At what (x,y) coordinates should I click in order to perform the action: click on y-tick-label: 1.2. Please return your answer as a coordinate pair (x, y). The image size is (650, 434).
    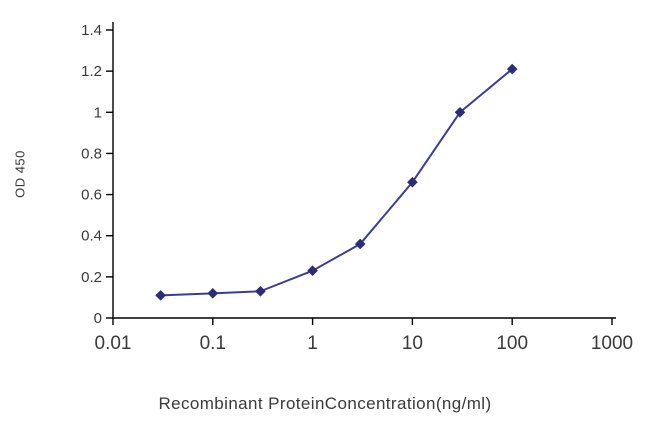
    Looking at the image, I should click on (91, 71).